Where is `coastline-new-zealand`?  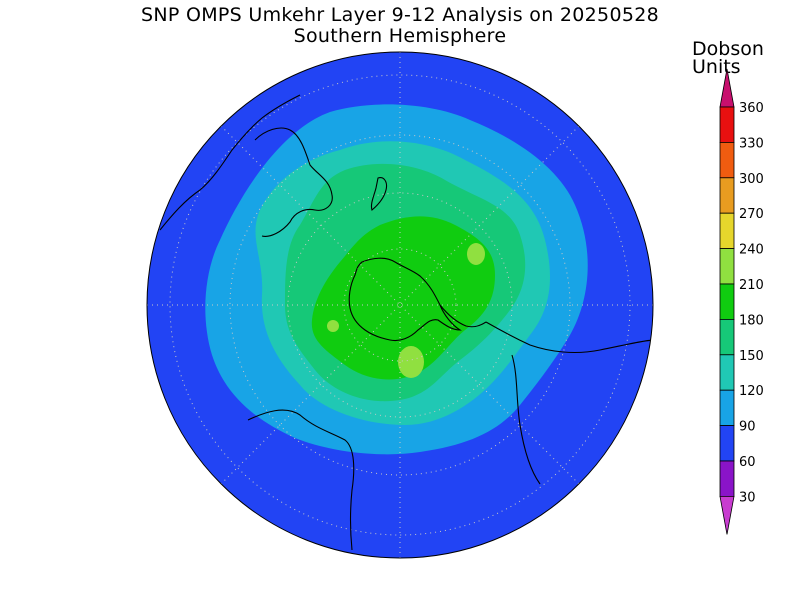 coastline-new-zealand is located at coordinates (379, 194).